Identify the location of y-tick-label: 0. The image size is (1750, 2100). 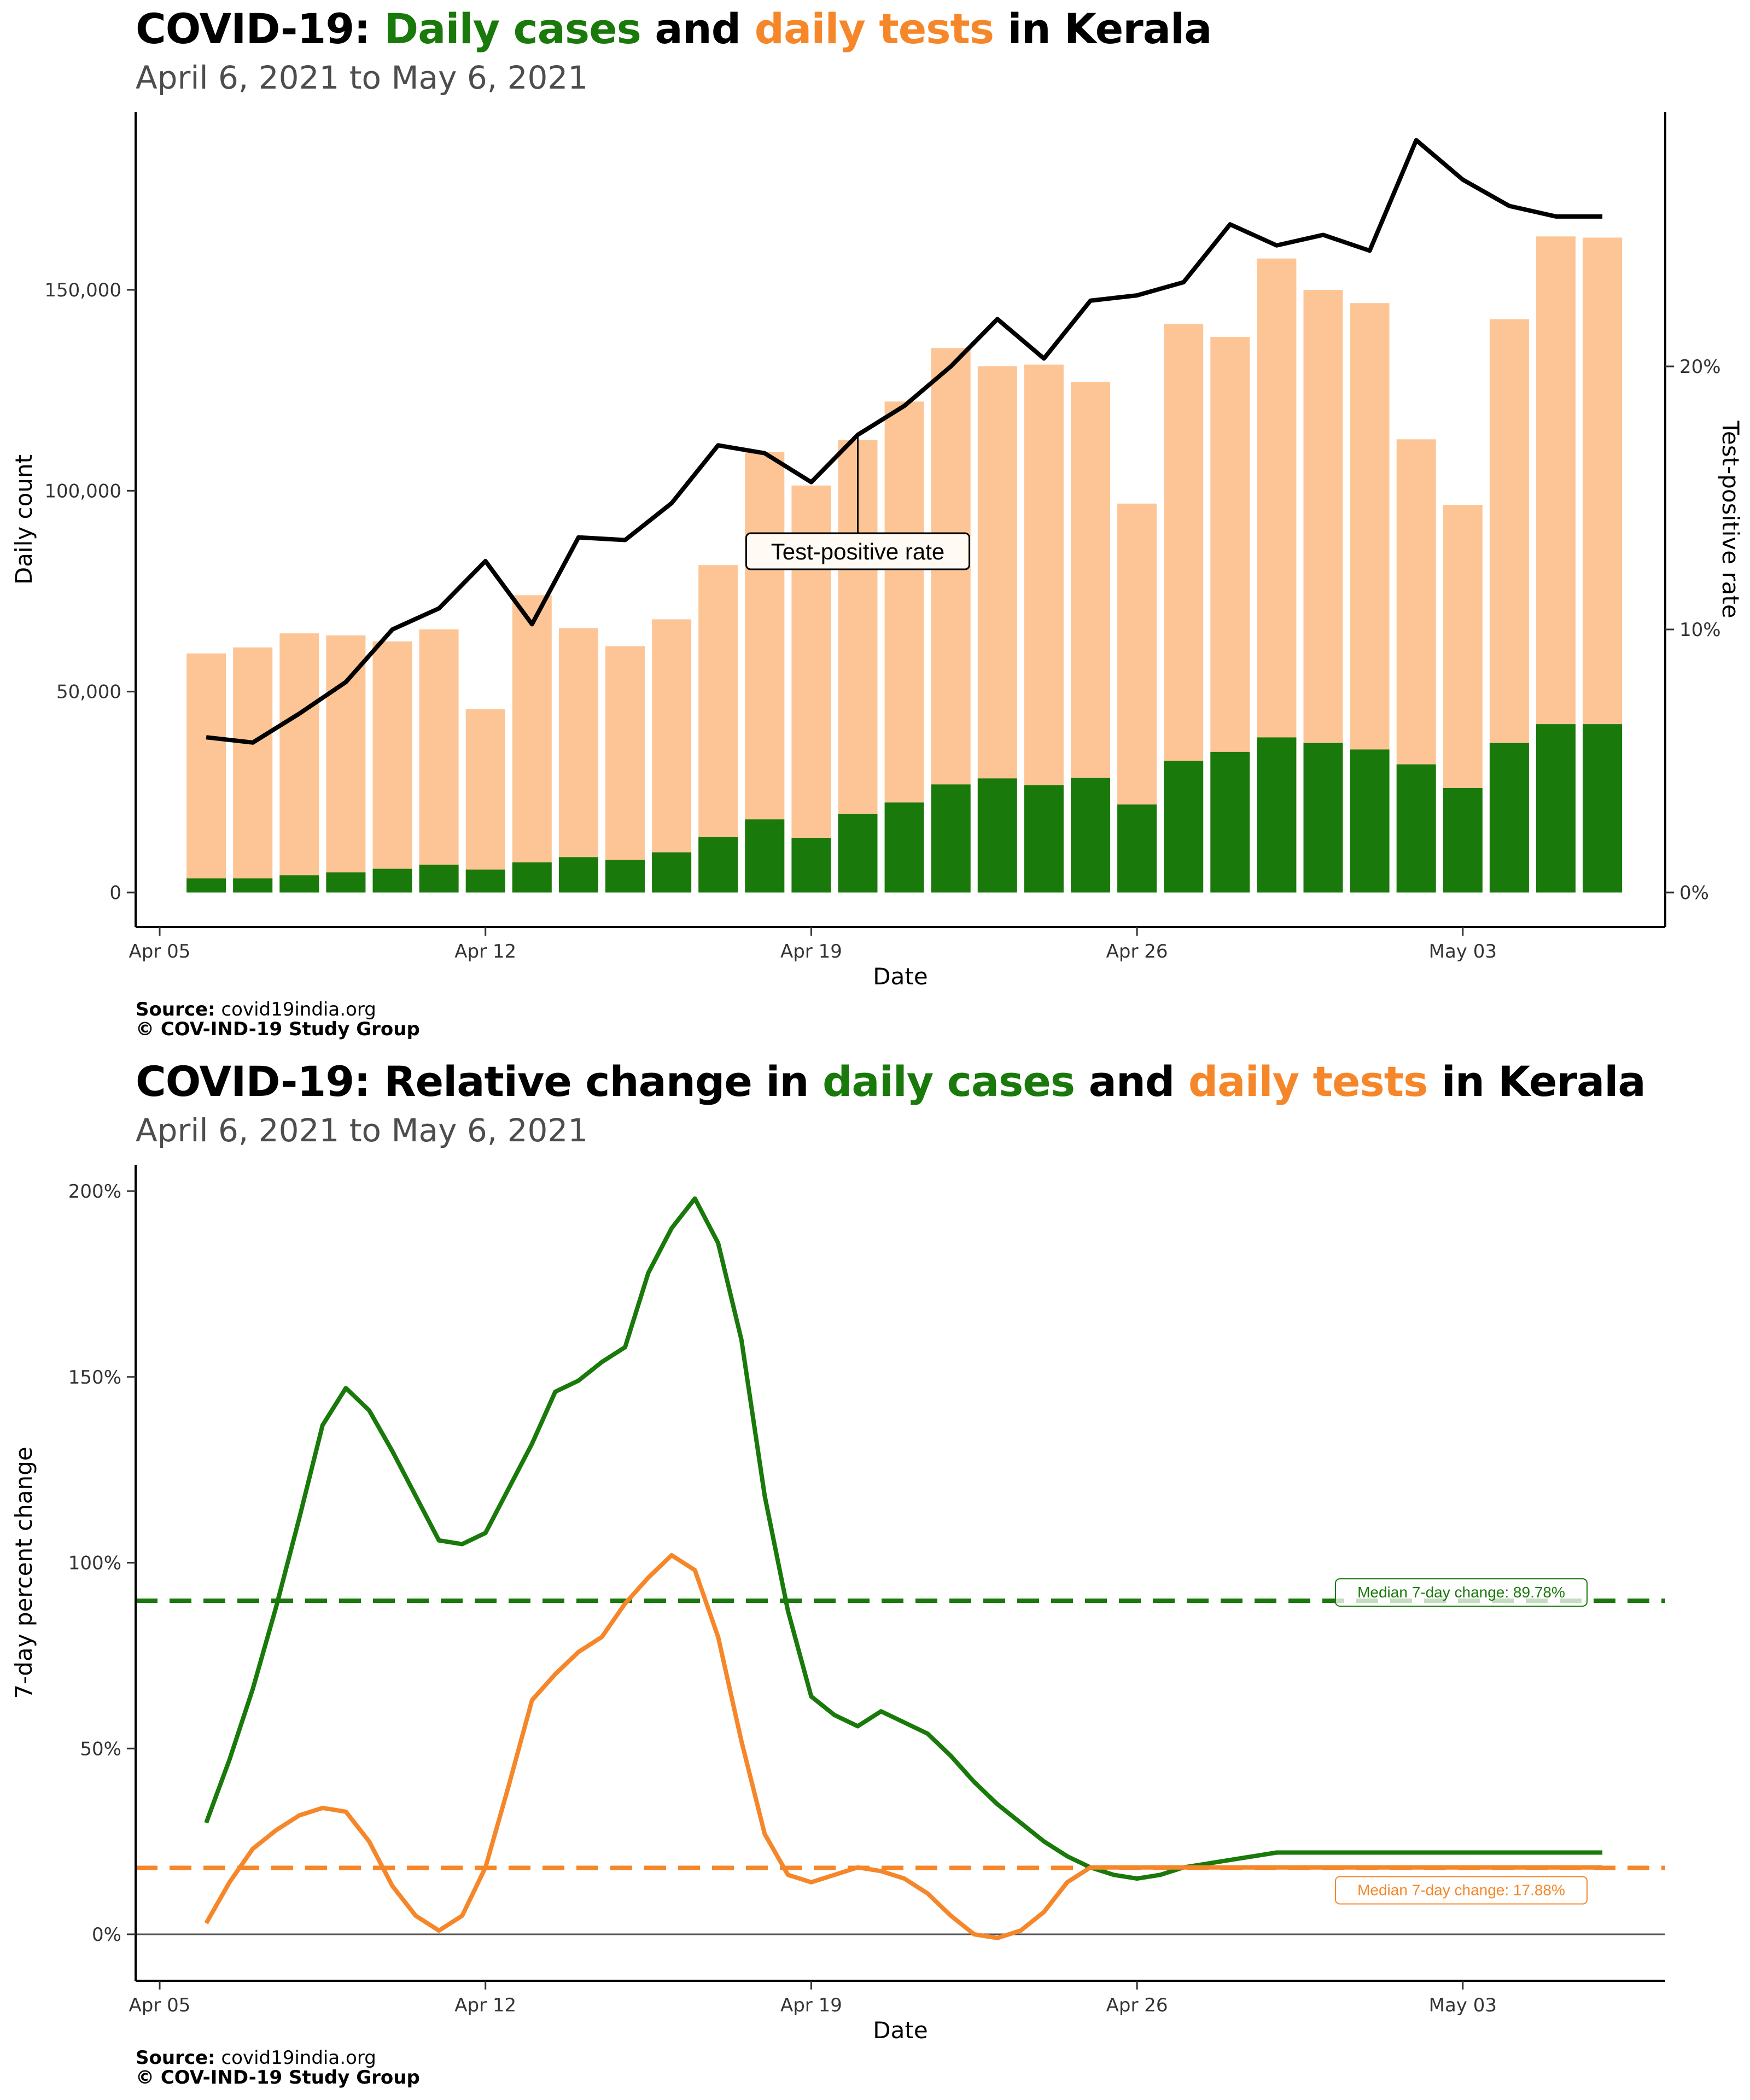
(115, 893).